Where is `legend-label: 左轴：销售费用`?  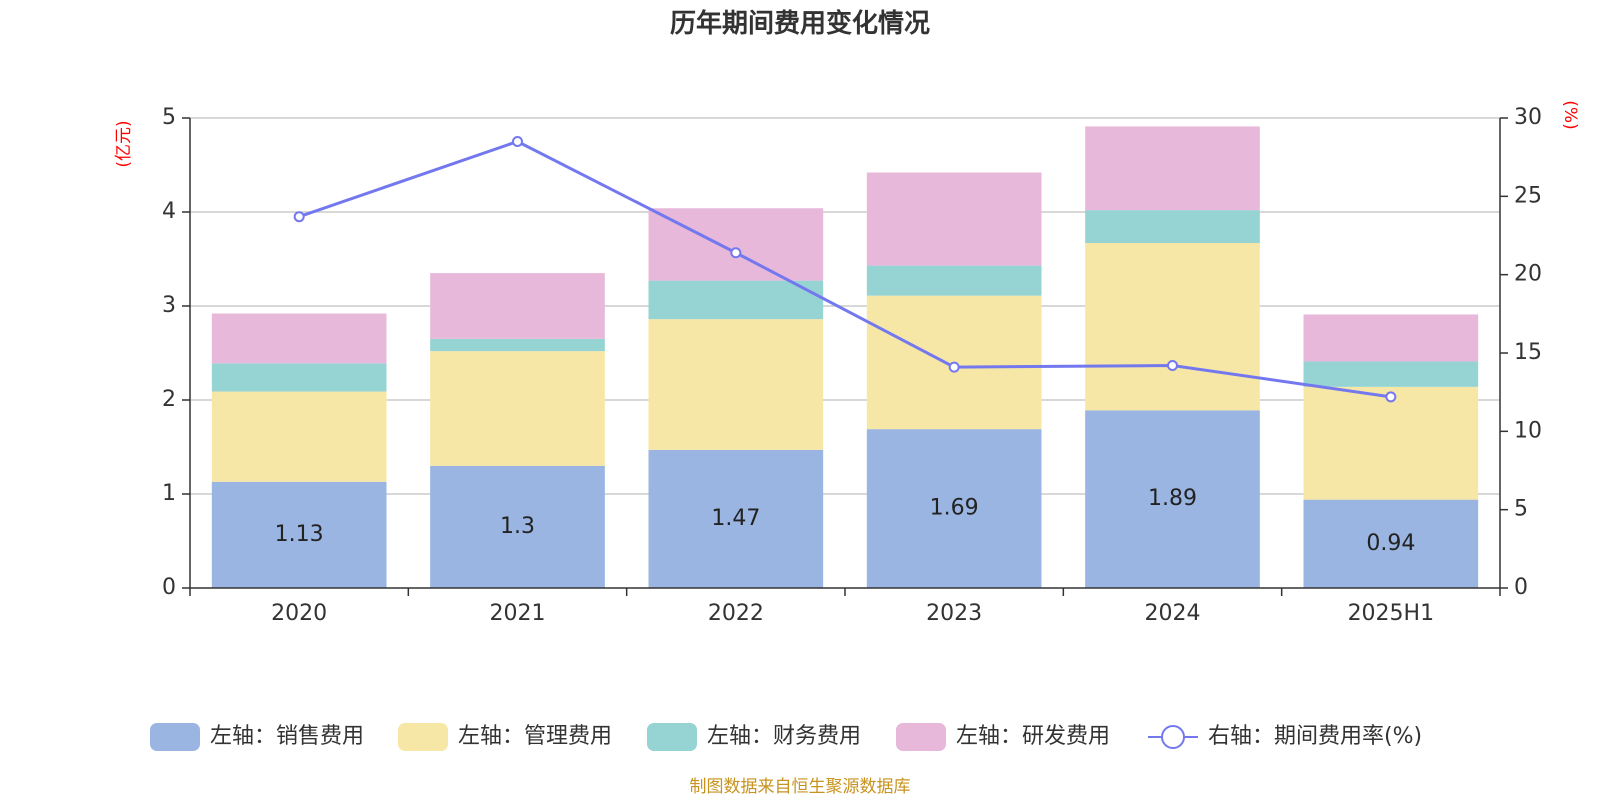 legend-label: 左轴：销售费用 is located at coordinates (287, 736).